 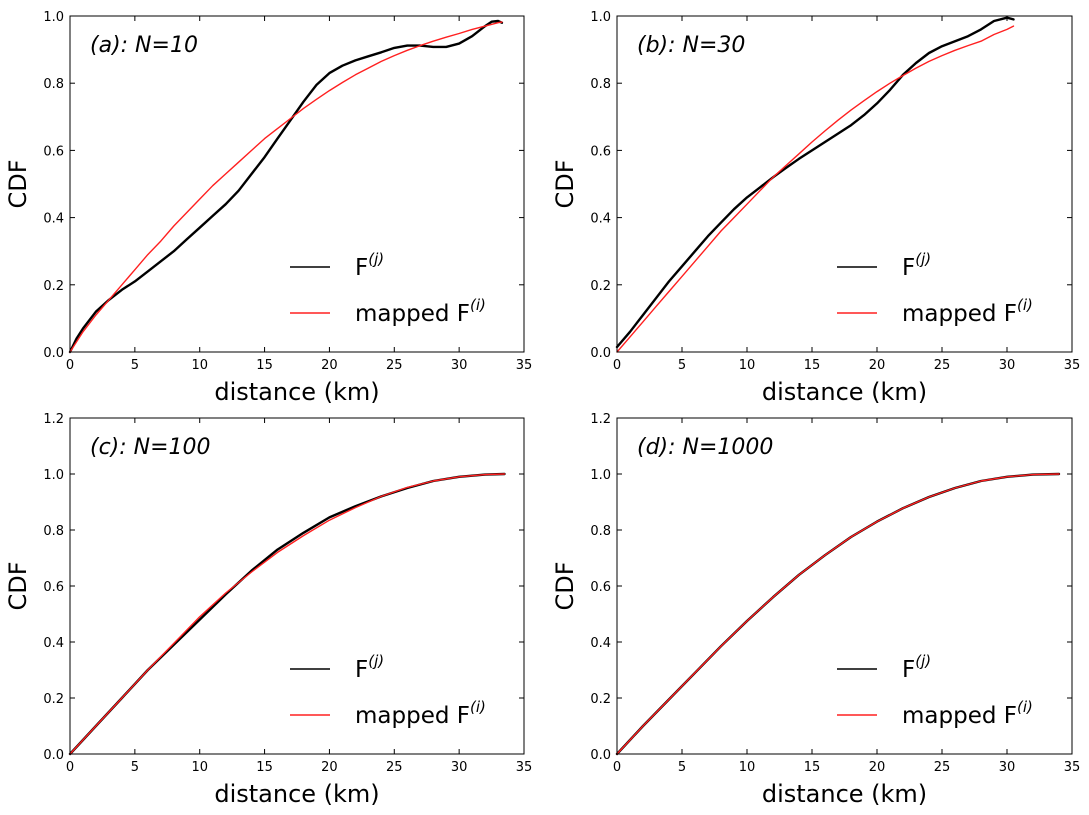 What do you see at coordinates (705, 447) in the screenshot?
I see `panel-label: (d): N=1000` at bounding box center [705, 447].